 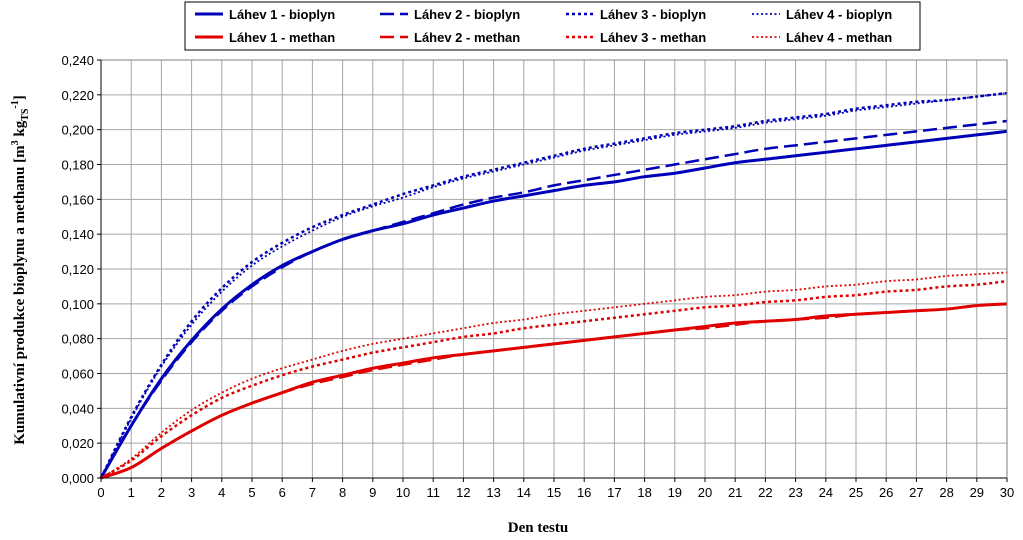 What do you see at coordinates (372, 492) in the screenshot?
I see `x-tick-label: 9` at bounding box center [372, 492].